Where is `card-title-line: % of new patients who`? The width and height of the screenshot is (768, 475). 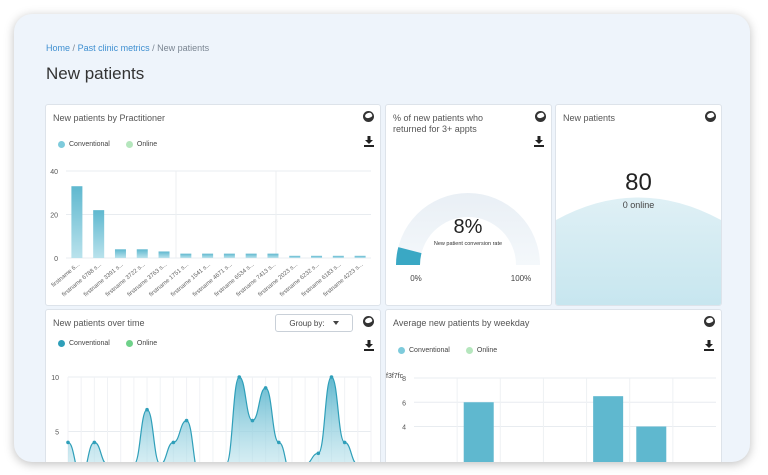 card-title-line: % of new patients who is located at coordinates (438, 118).